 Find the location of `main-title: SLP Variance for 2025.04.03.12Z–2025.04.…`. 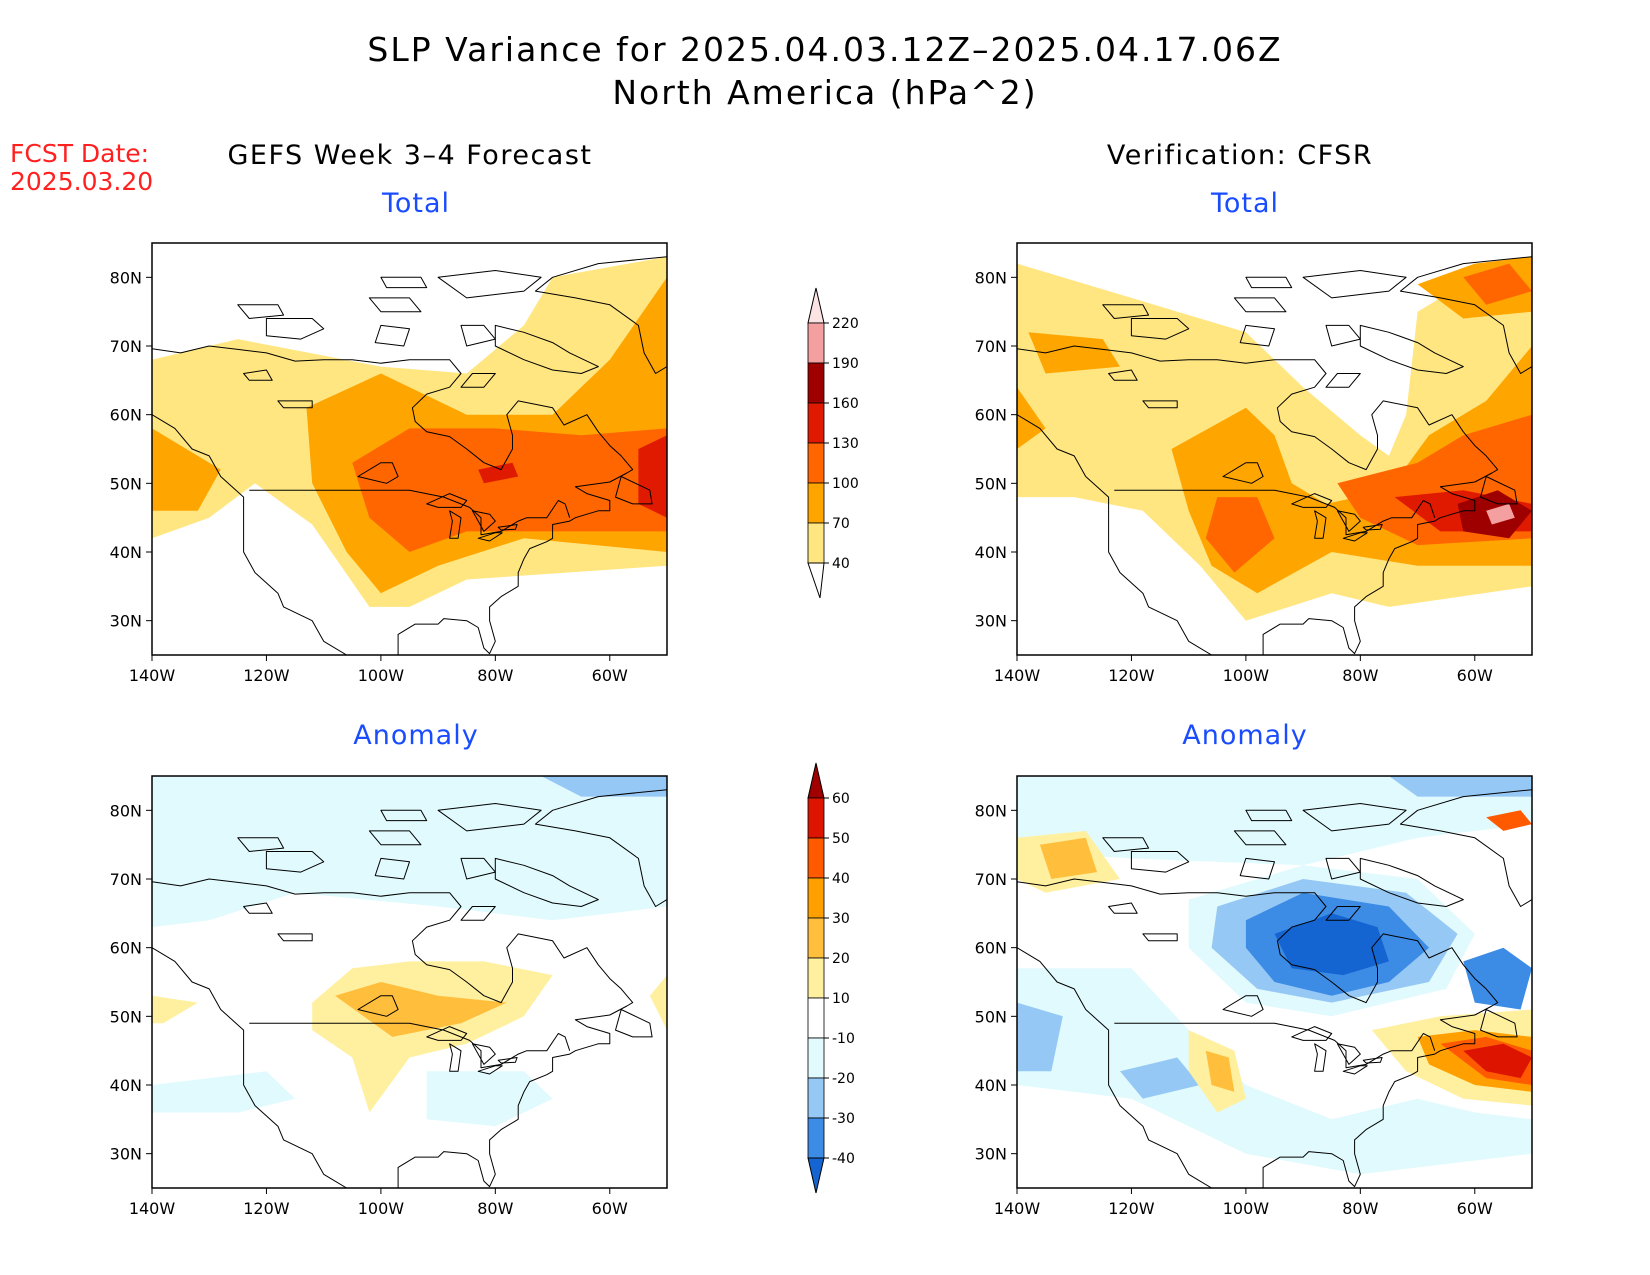

main-title: SLP Variance for 2025.04.03.12Z–2025.04.… is located at coordinates (825, 49).